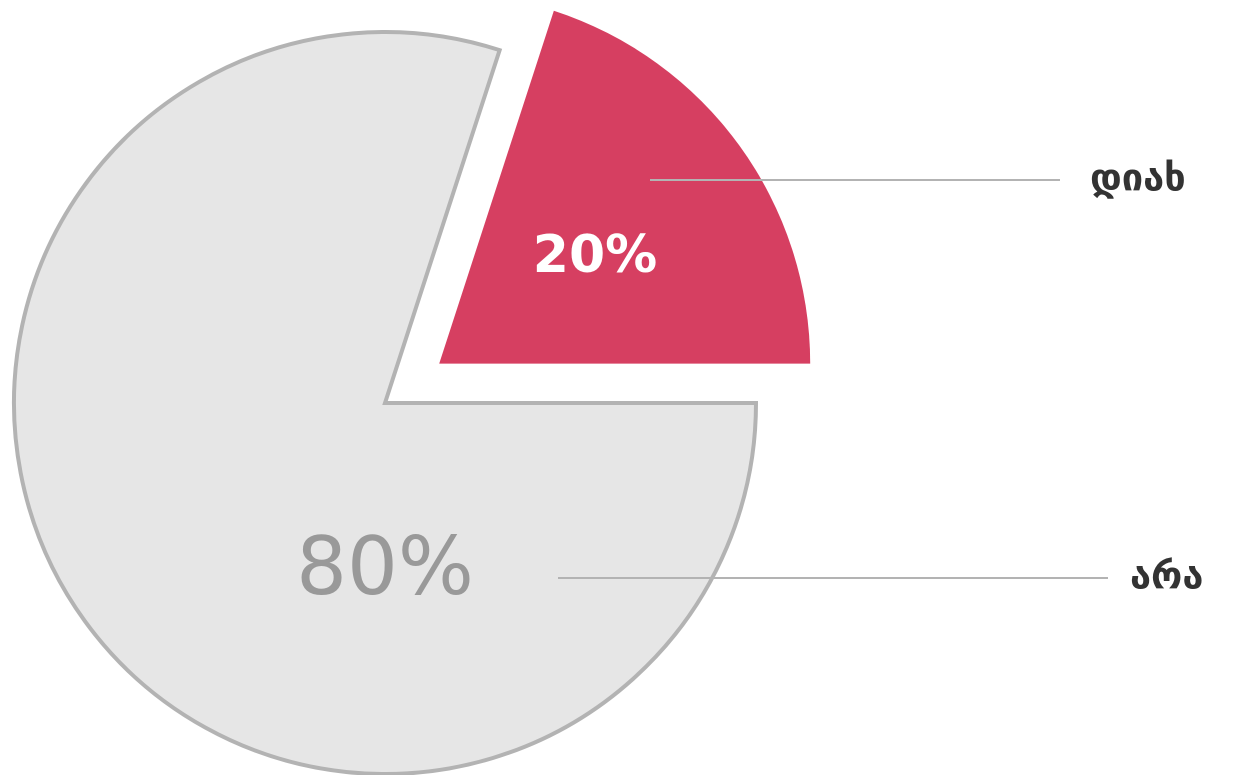 The image size is (1251, 775). Describe the element at coordinates (595, 255) in the screenshot. I see `slice-value-label: 20%` at that location.